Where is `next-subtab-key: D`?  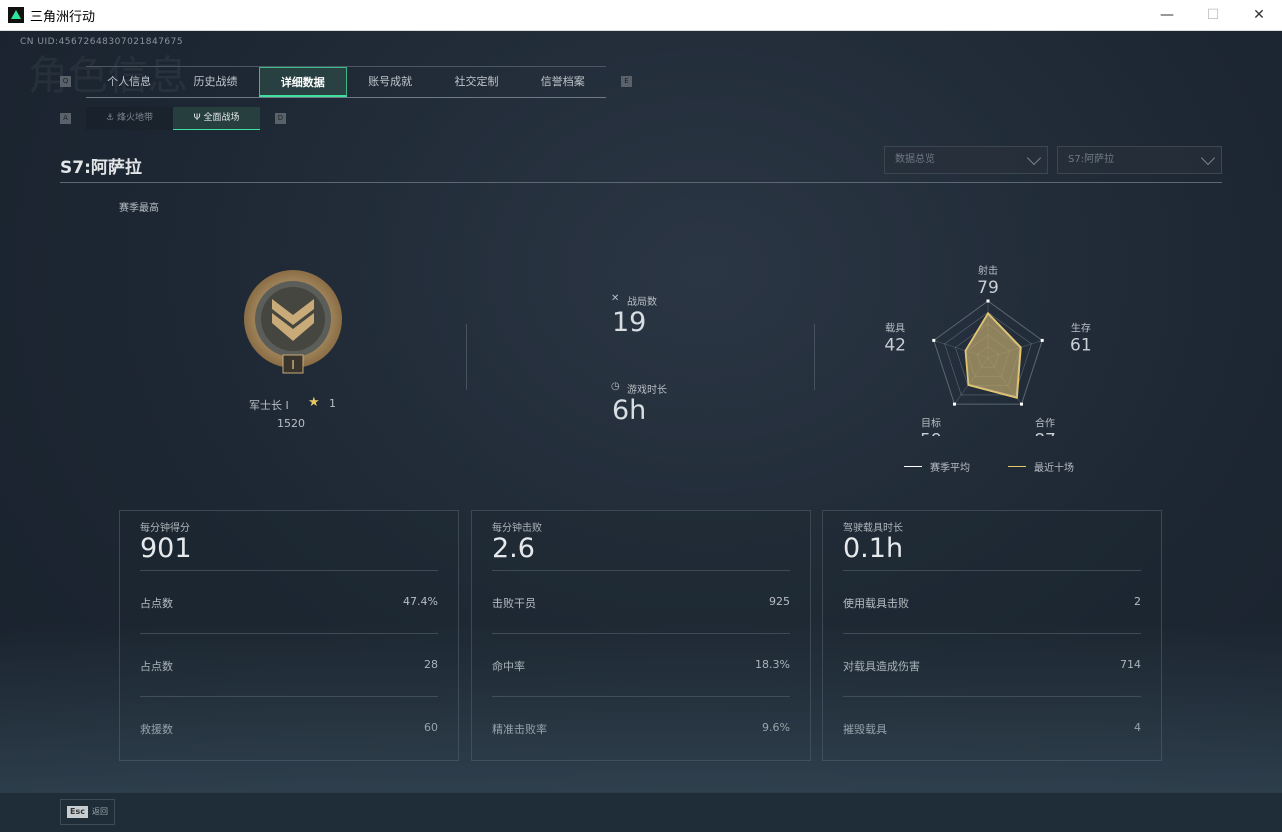
next-subtab-key: D is located at coordinates (280, 118).